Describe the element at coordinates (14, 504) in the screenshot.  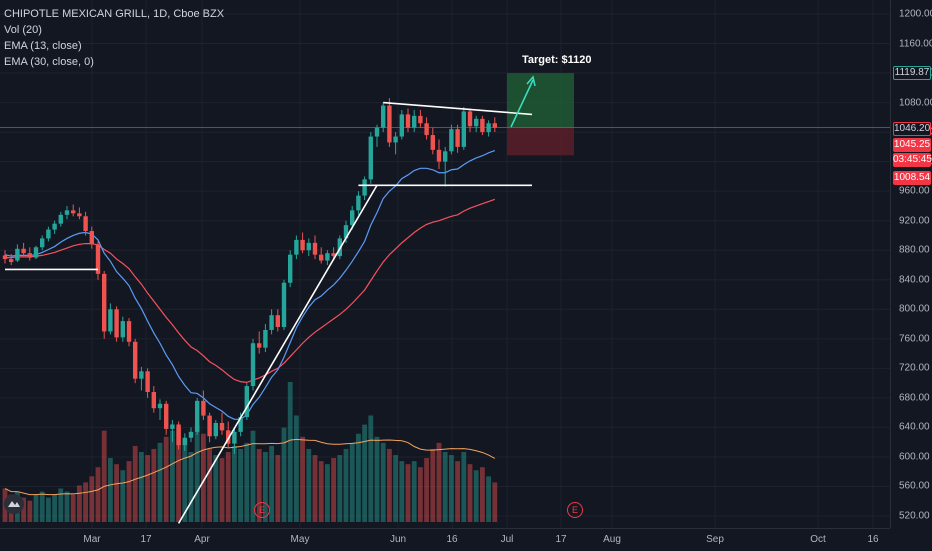
I see `tradingview-logo-icon` at that location.